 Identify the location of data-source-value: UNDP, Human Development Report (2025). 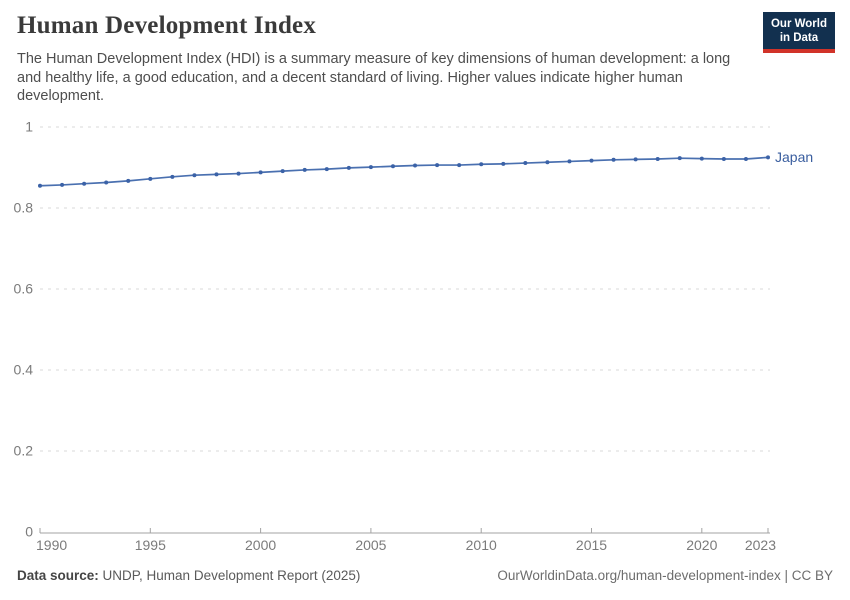
(229, 575).